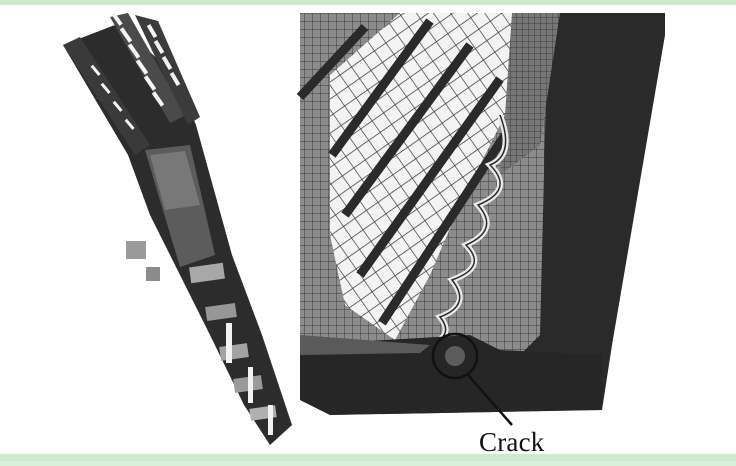 This screenshot has width=736, height=466. Describe the element at coordinates (490, 400) in the screenshot. I see `crack-leader-line` at that location.